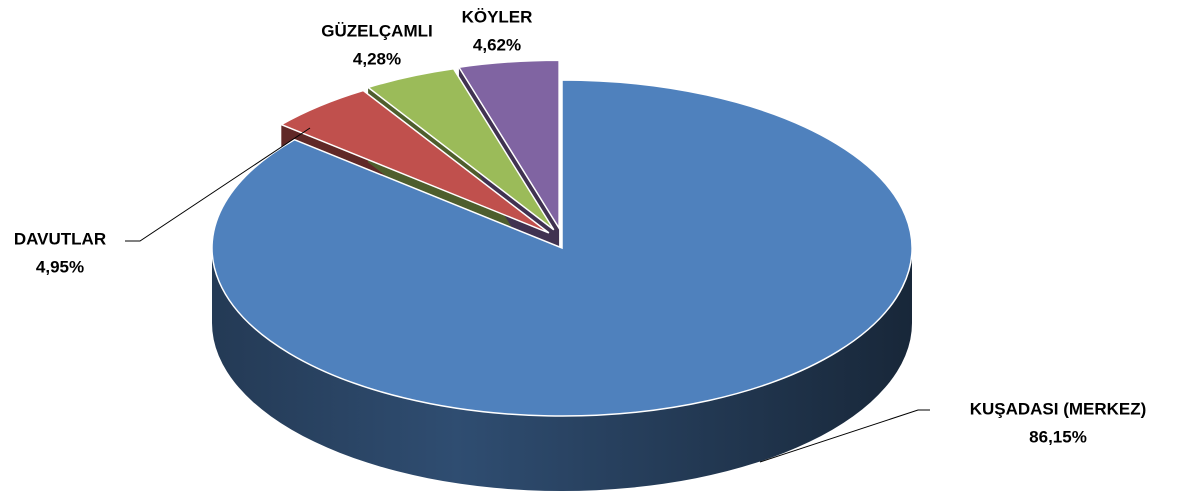 This screenshot has width=1181, height=497. Describe the element at coordinates (497, 16) in the screenshot. I see `slice-label: KÖYLER` at that location.